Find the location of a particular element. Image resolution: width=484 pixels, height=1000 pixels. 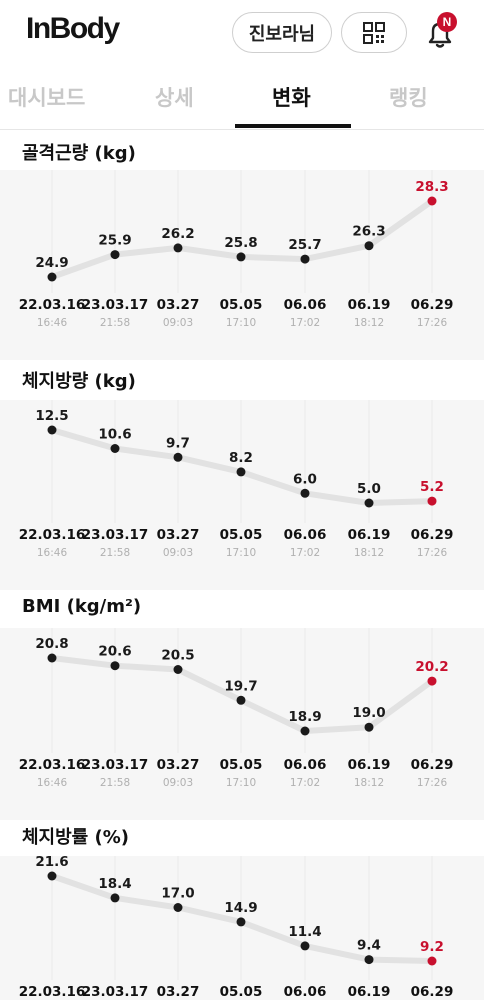

data-label: 25.9 is located at coordinates (114, 241).